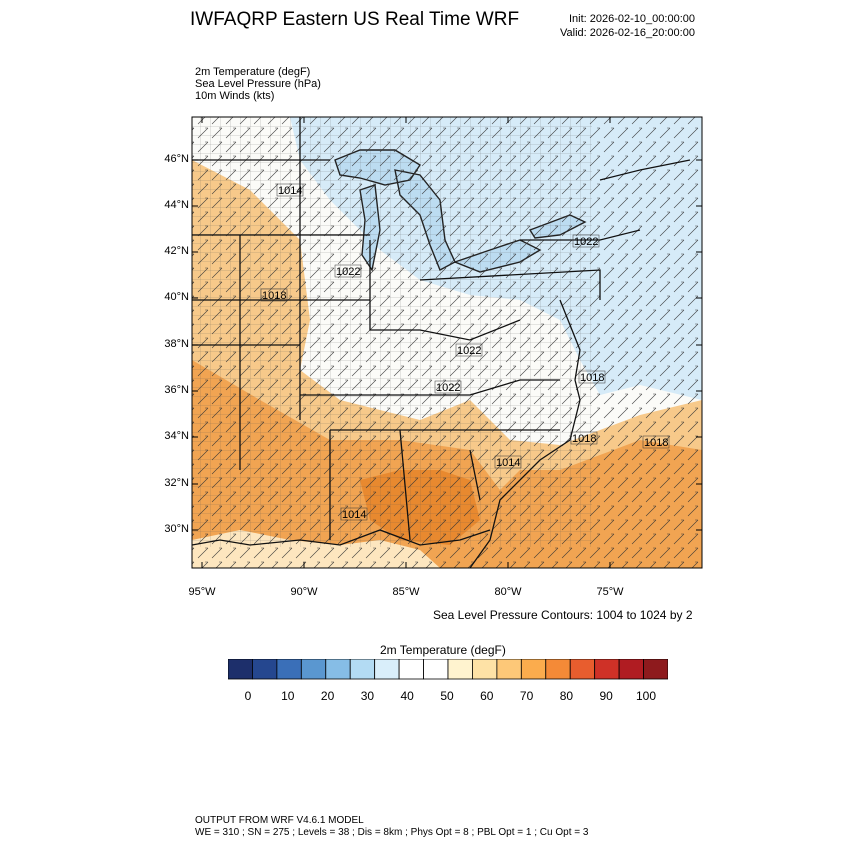 The image size is (850, 850). What do you see at coordinates (176, 297) in the screenshot?
I see `lat-label: 40°N` at bounding box center [176, 297].